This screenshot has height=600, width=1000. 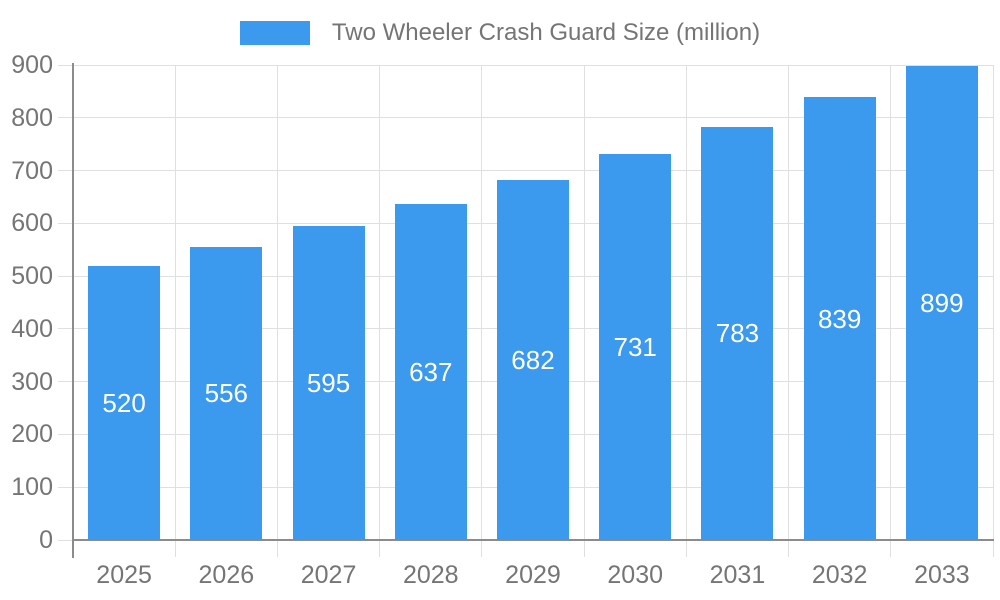 I want to click on bar-value-label: 783, so click(x=737, y=333).